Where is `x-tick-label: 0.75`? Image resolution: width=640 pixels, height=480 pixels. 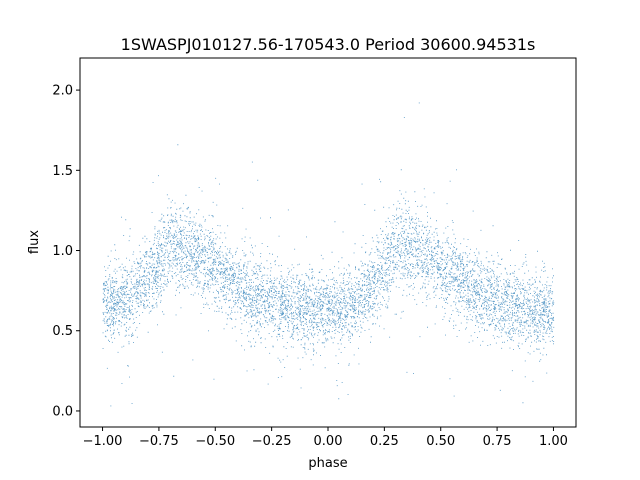 x-tick-label: 0.75 is located at coordinates (497, 441).